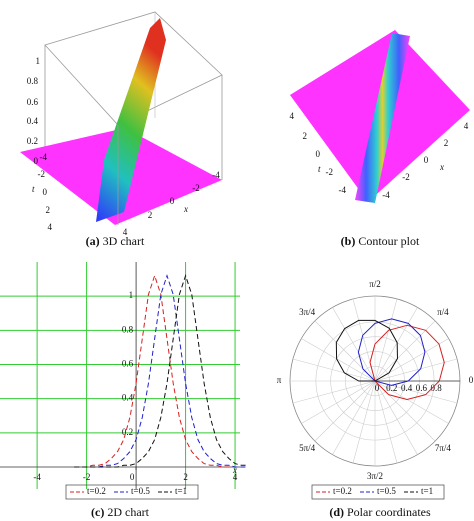 Image resolution: width=474 pixels, height=521 pixels. I want to click on caption: (a) 3D chart, so click(115, 241).